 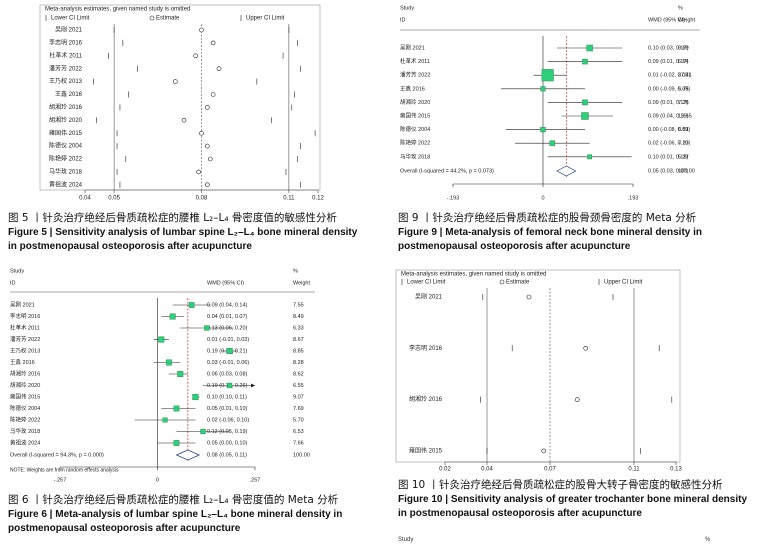 What do you see at coordinates (25, 419) in the screenshot?
I see `study-label: 陈艳婷 2022` at bounding box center [25, 419].